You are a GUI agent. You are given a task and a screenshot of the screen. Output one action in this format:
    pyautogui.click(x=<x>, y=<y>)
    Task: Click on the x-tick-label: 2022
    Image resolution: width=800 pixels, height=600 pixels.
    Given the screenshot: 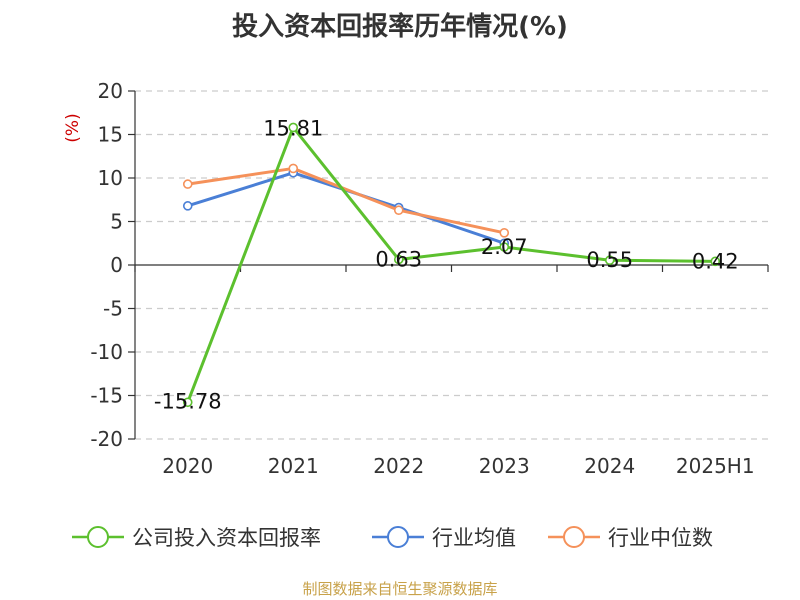 What is the action you would take?
    pyautogui.click(x=398, y=466)
    